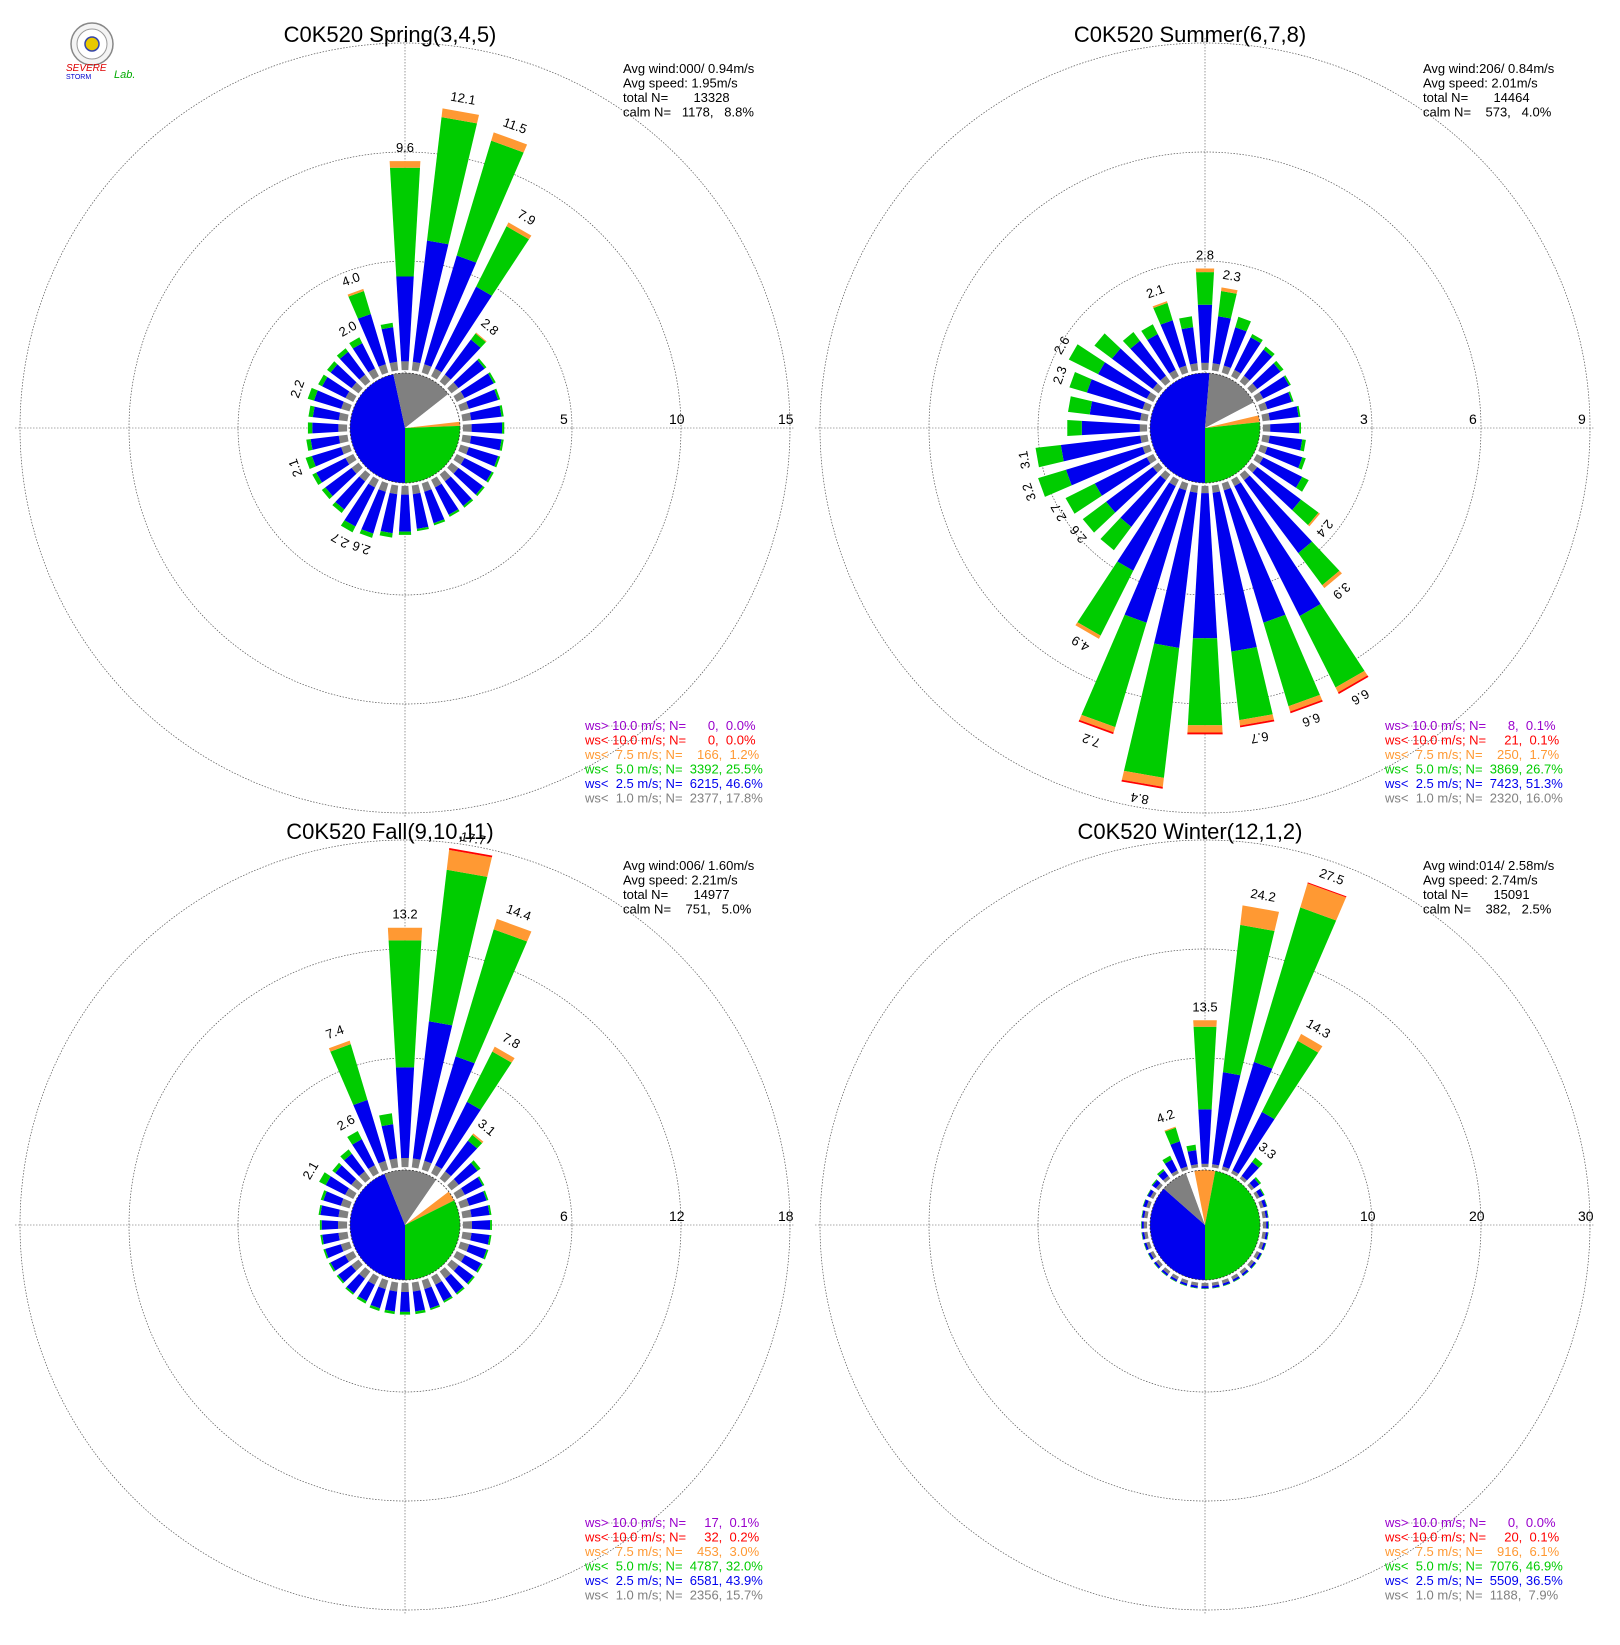  What do you see at coordinates (1029, 492) in the screenshot?
I see `bar-value-label: 3.2` at bounding box center [1029, 492].